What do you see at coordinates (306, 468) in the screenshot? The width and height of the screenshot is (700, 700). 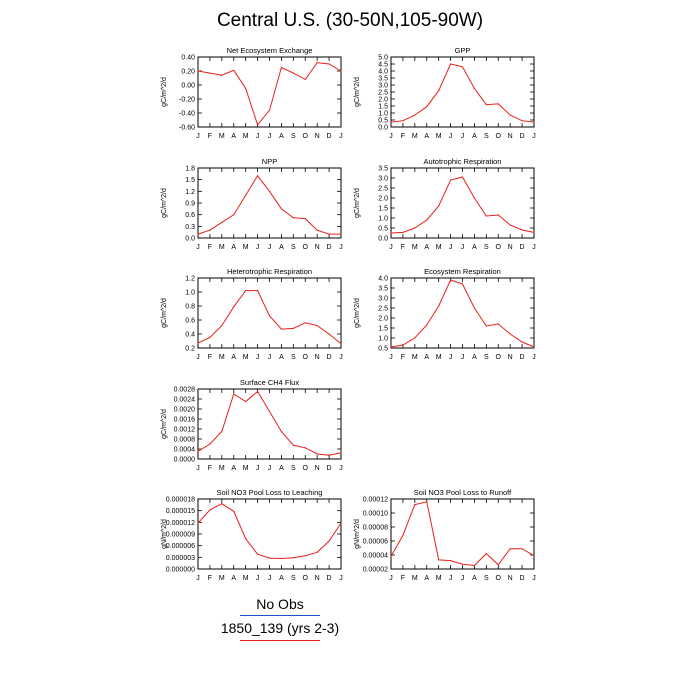 I see `panel-7-xtick-label: O` at bounding box center [306, 468].